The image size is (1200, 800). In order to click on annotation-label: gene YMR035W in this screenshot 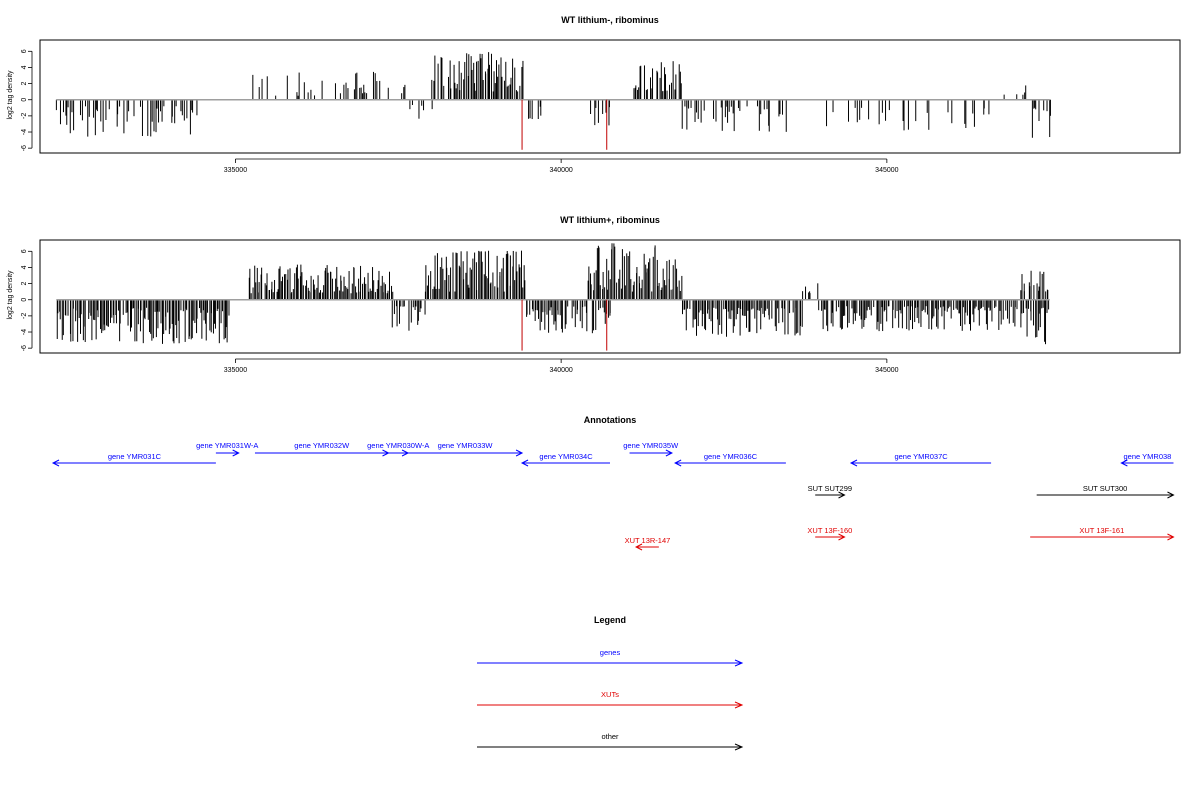, I will do `click(651, 445)`.